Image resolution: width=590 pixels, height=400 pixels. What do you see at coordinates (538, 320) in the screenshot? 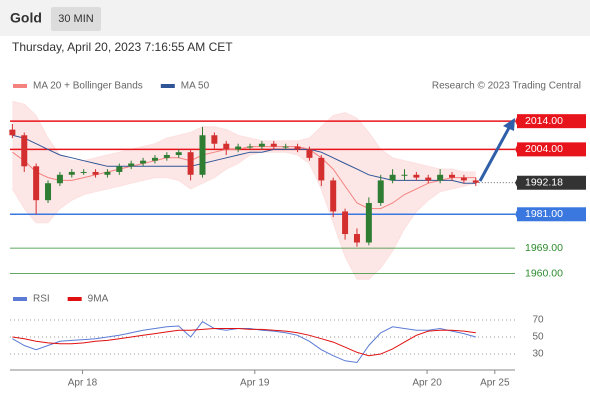
I see `y-tick-label: 70` at bounding box center [538, 320].